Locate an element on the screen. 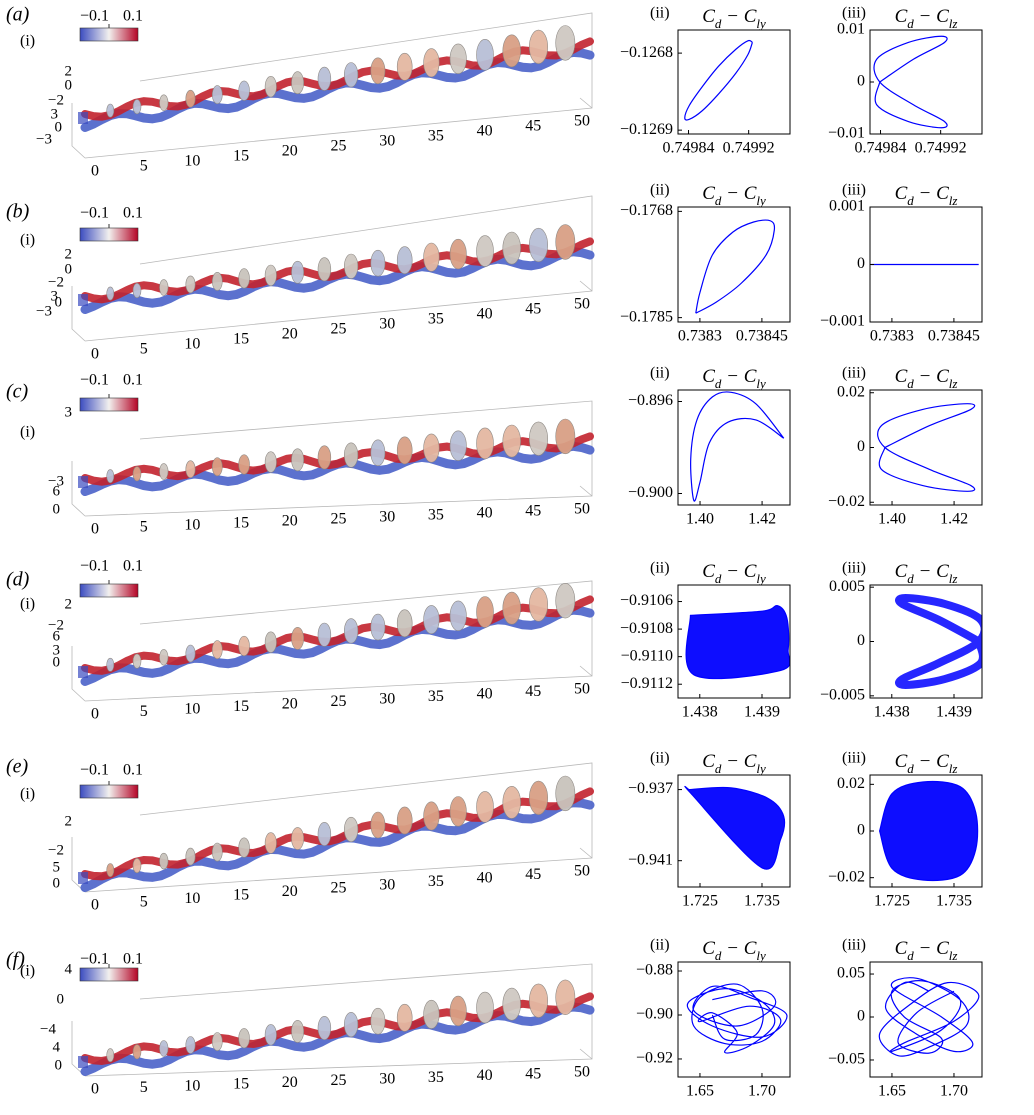 Image resolution: width=1034 pixels, height=1115 pixels. y-tick-label: 0.02 is located at coordinates (851, 391).